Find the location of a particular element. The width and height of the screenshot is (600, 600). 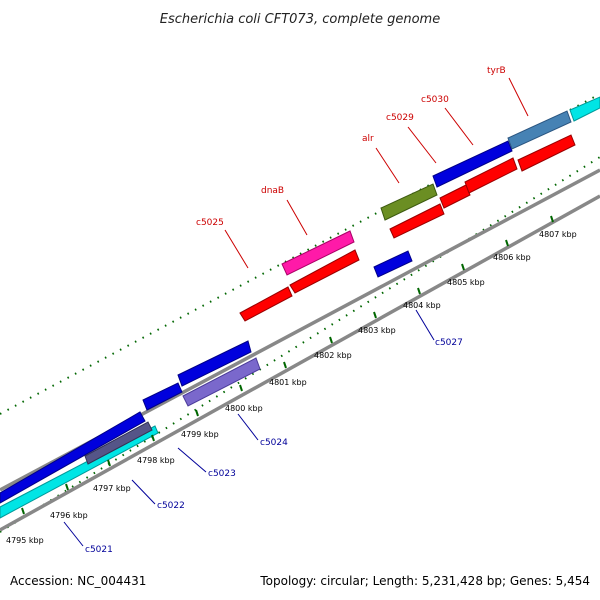

leader-c5027 is located at coordinates (425, 325).